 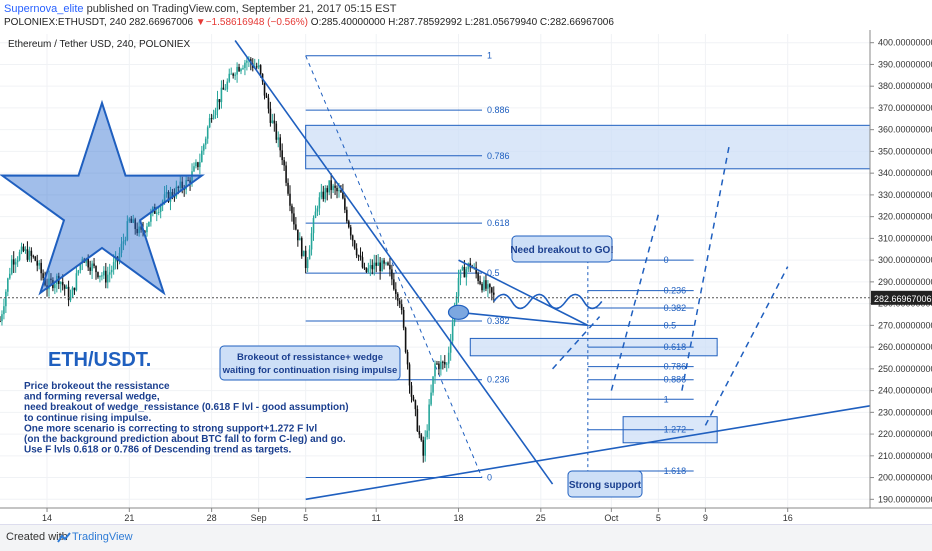 I want to click on fib-level-label: 0.886, so click(x=498, y=110).